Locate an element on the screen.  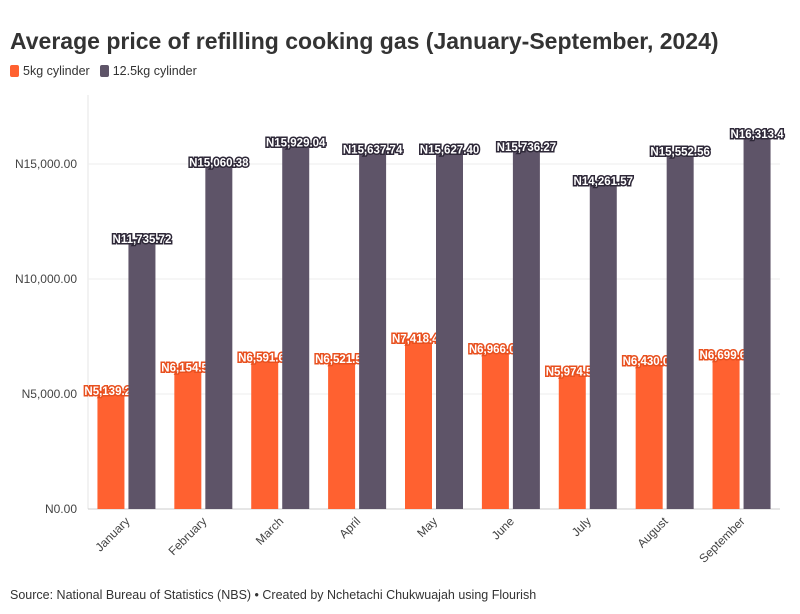
data-label: N15,637.74 is located at coordinates (373, 150).